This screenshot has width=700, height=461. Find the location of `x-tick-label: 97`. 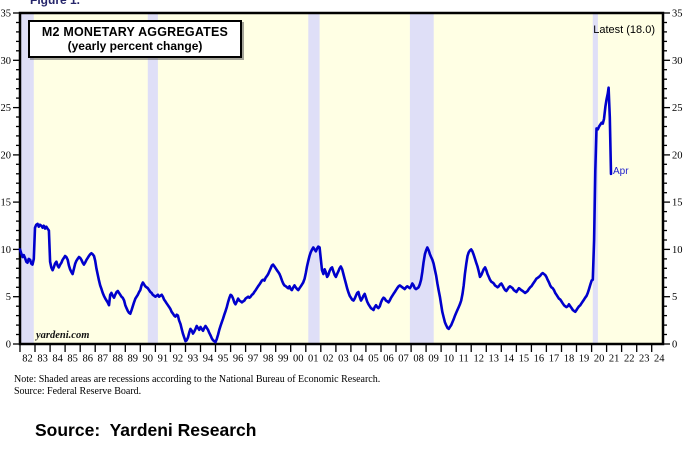

x-tick-label: 97 is located at coordinates (253, 359).